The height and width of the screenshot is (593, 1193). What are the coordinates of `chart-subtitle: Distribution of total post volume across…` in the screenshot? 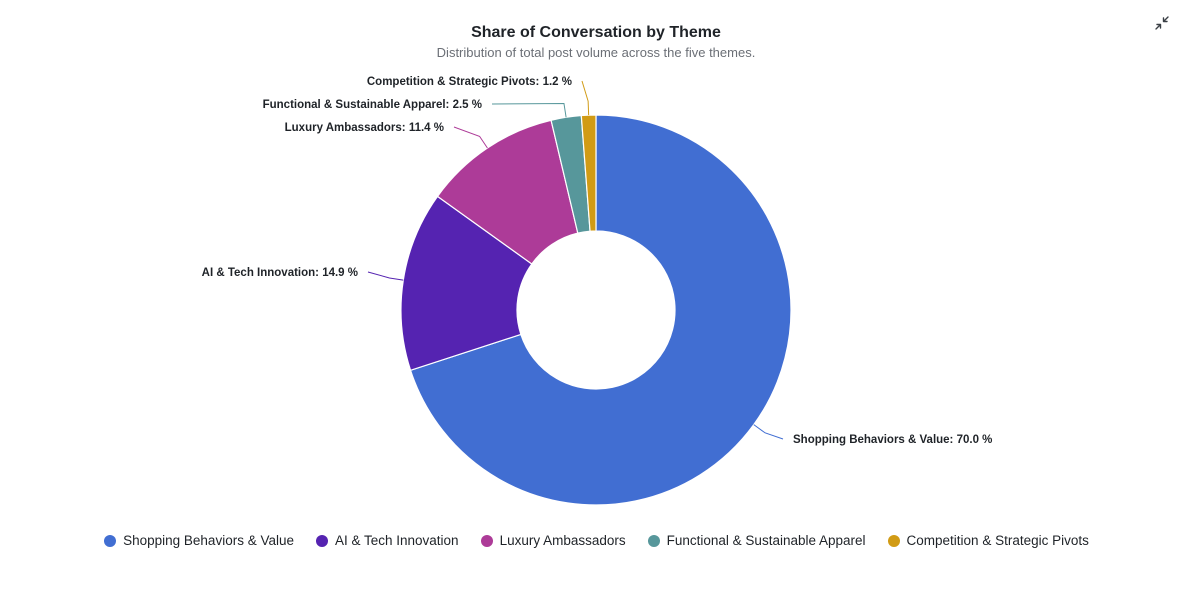 It's located at (596, 52).